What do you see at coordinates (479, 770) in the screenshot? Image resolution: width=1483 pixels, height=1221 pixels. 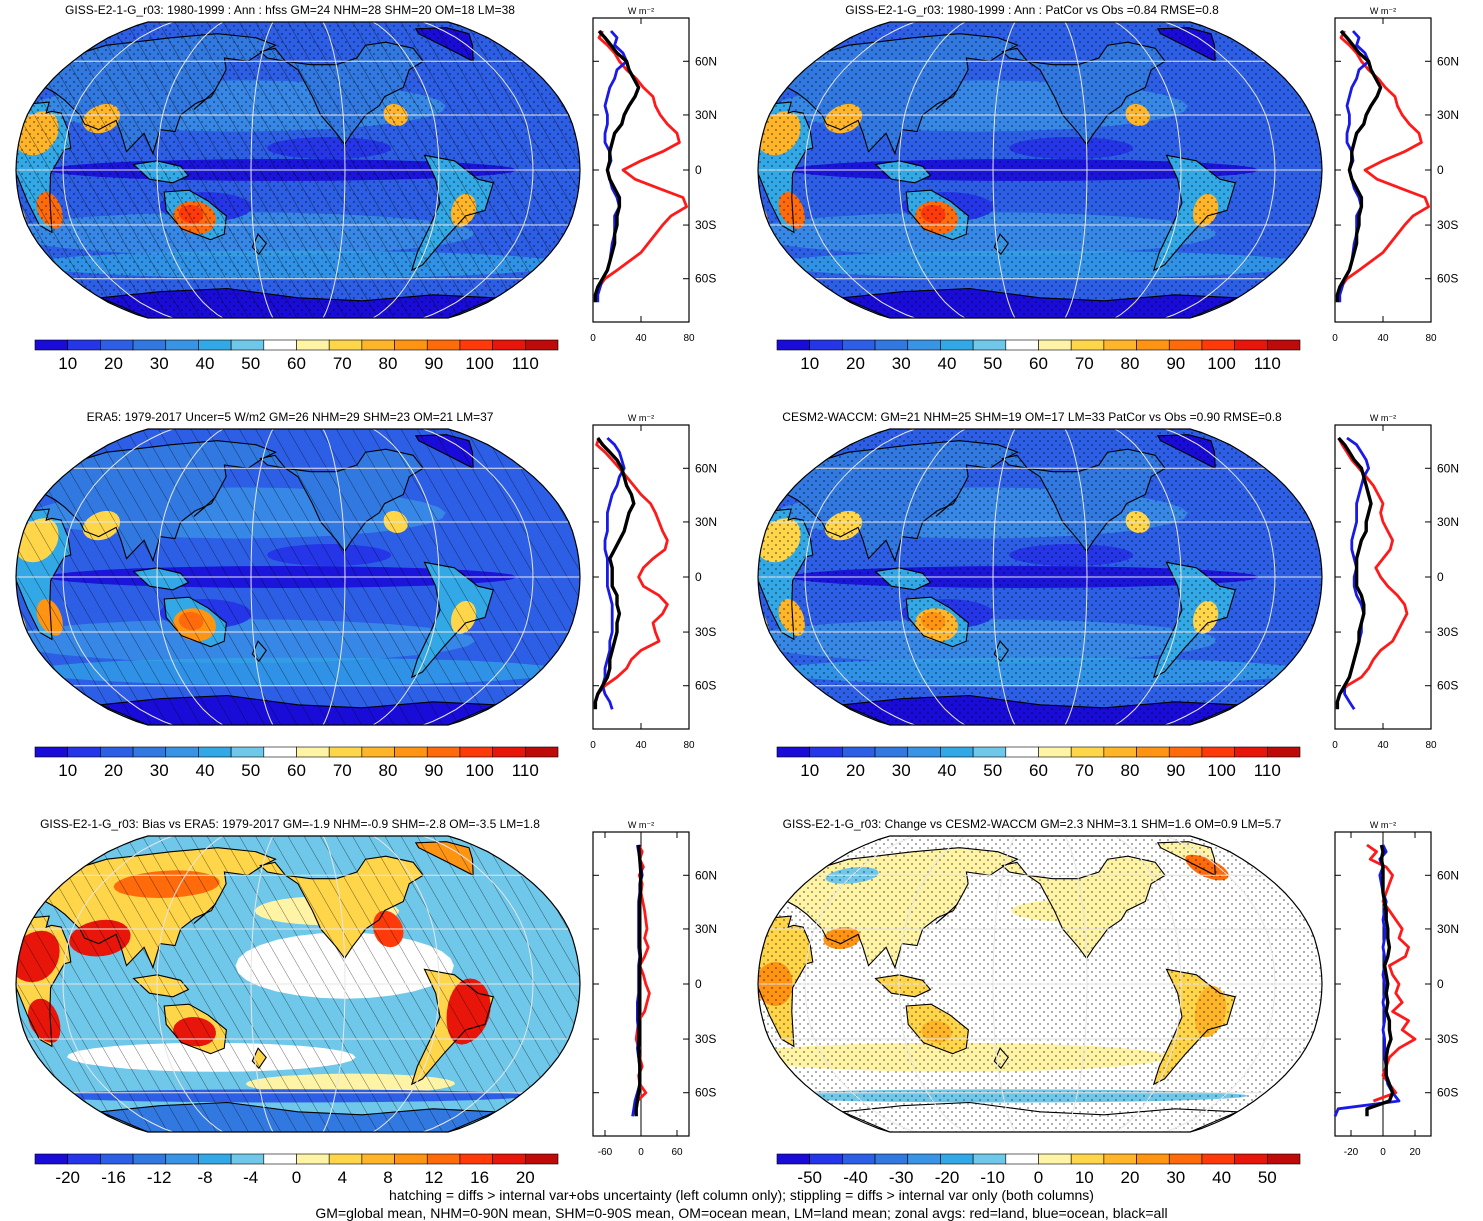 I see `colorbar-tick-label: 100` at bounding box center [479, 770].